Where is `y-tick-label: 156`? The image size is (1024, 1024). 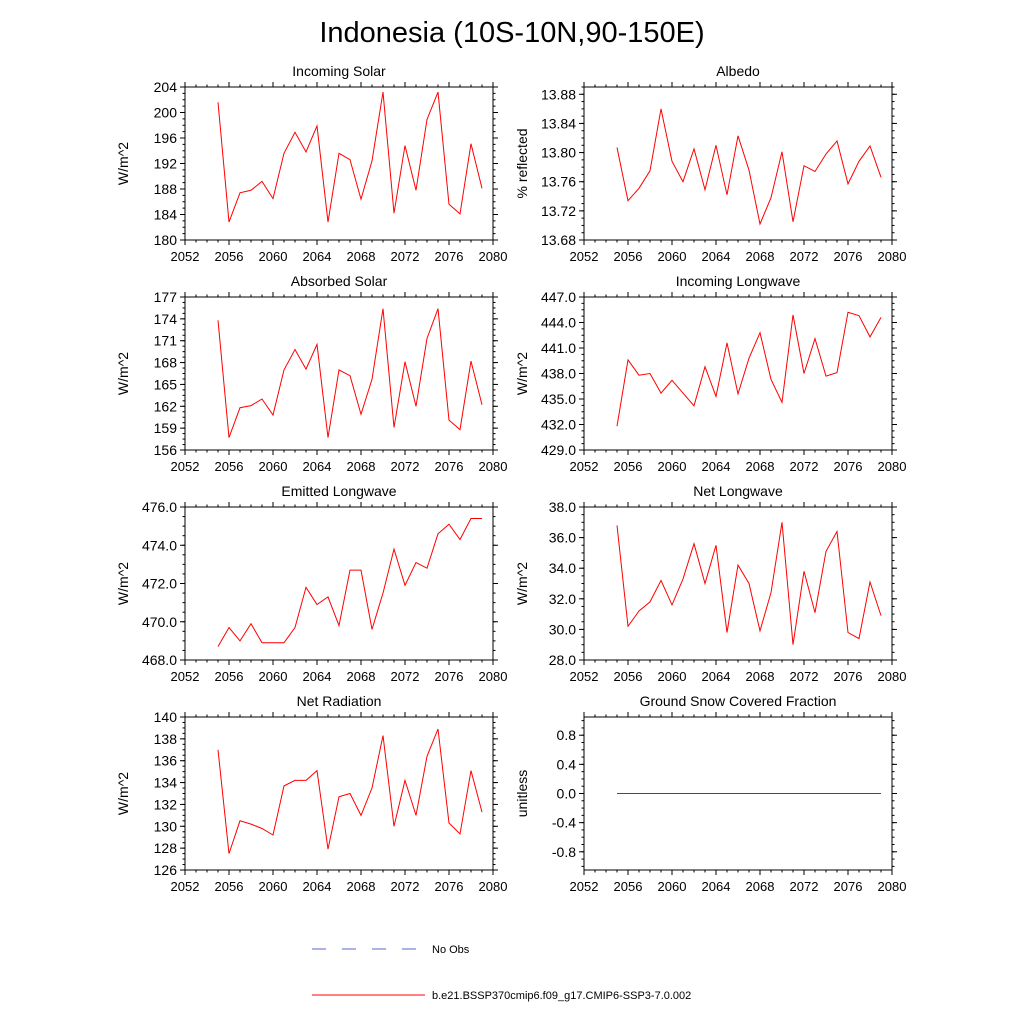 y-tick-label: 156 is located at coordinates (166, 450).